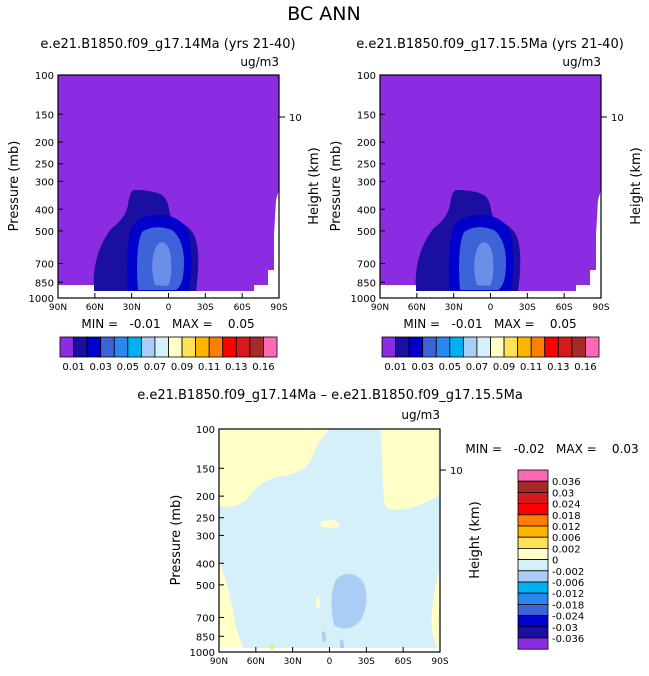 The image size is (649, 676). What do you see at coordinates (168, 186) in the screenshot?
I see `panel-1-plot-area` at bounding box center [168, 186].